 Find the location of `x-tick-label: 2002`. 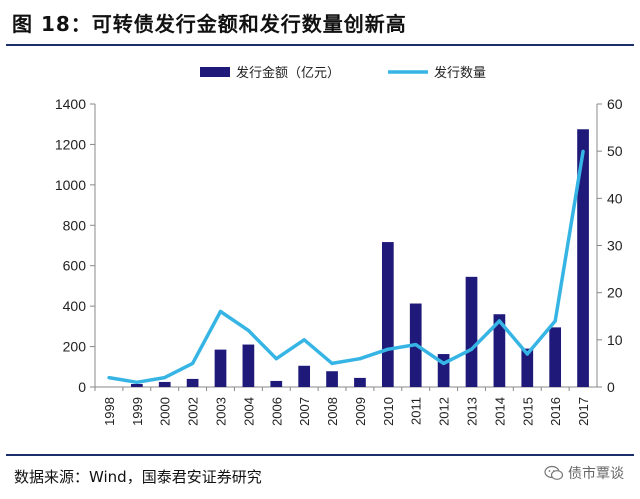

x-tick-label: 2002 is located at coordinates (193, 411).